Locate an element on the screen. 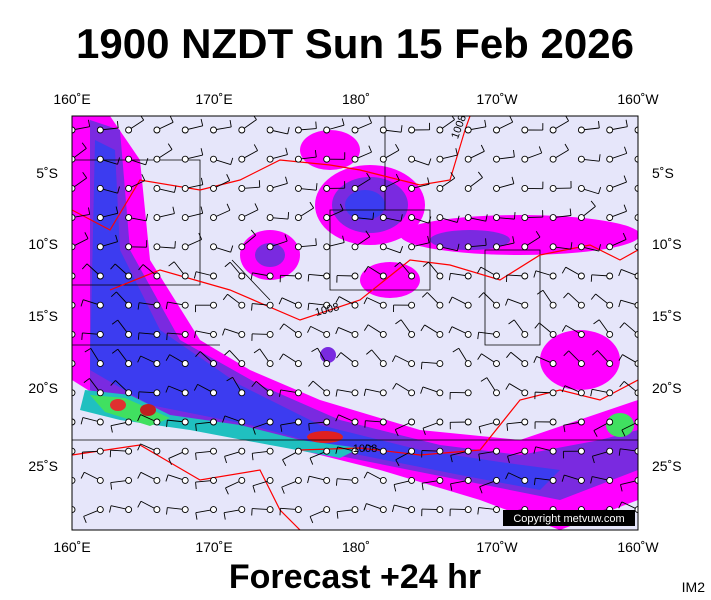 This screenshot has width=711, height=600. lon-label-top: 170˚E is located at coordinates (213, 99).